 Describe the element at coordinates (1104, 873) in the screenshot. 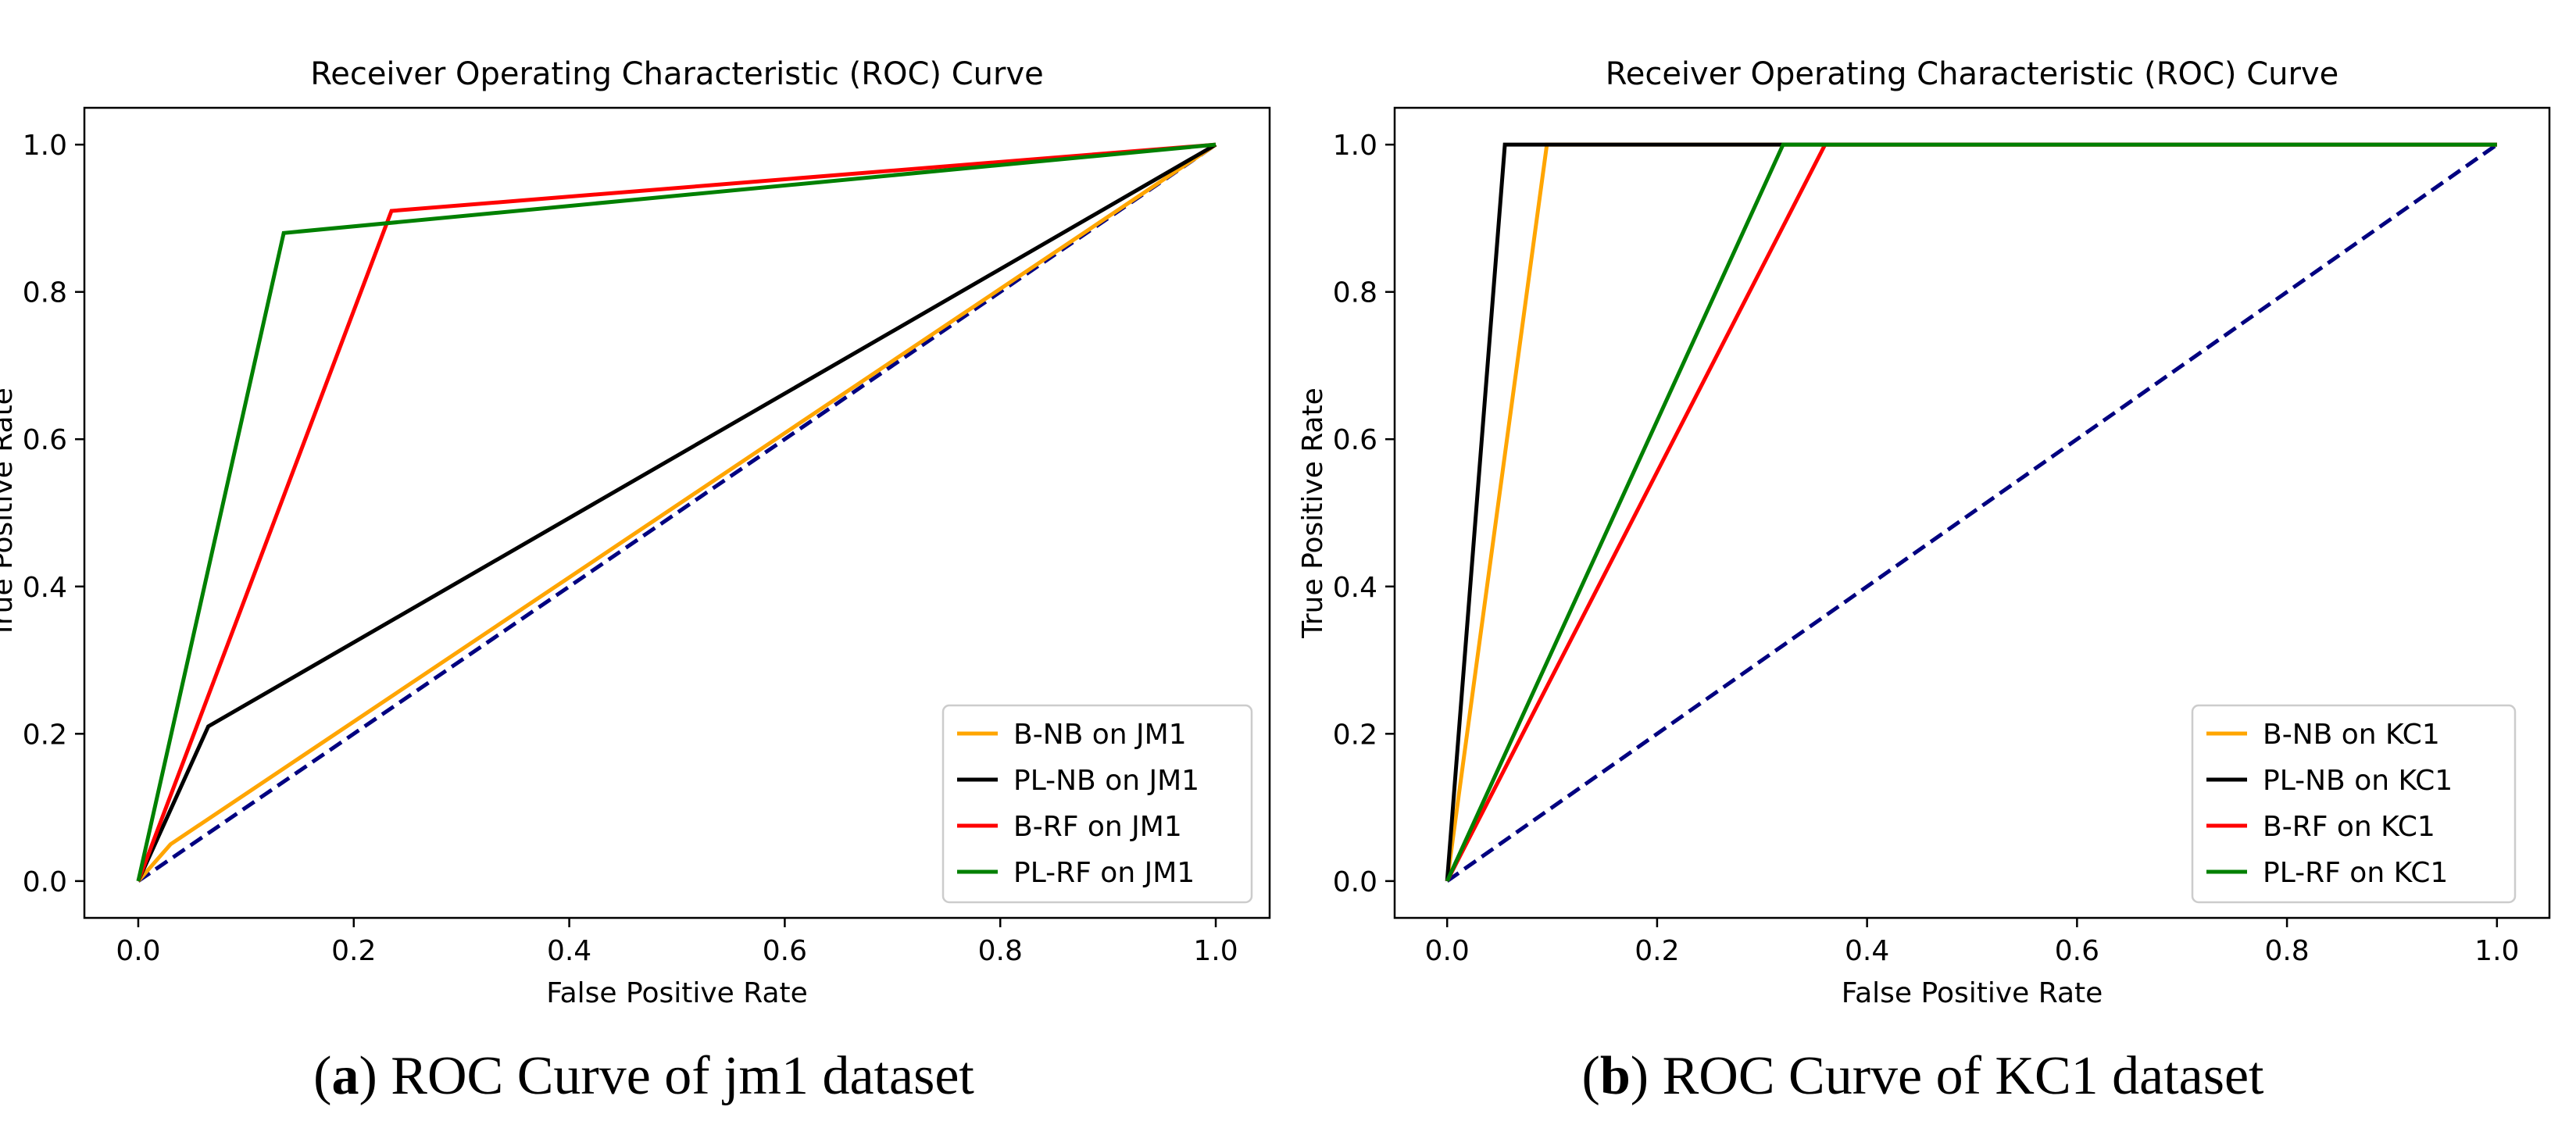

I see `legend-label: PL-RF on JM1` at that location.